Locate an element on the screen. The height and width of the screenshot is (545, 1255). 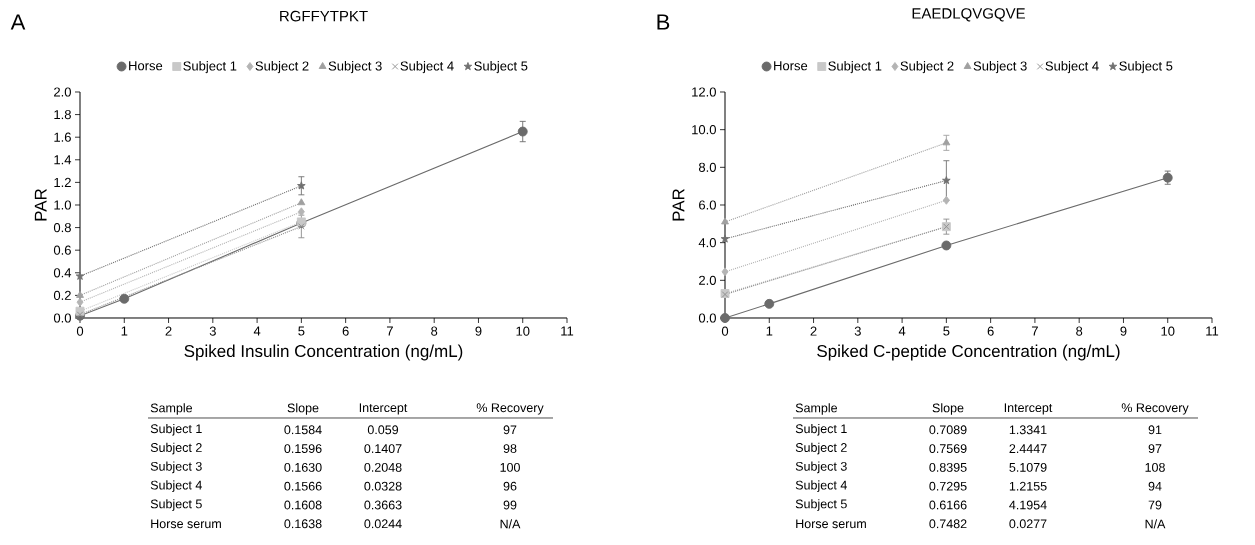
text: 0.8395 is located at coordinates (948, 467).